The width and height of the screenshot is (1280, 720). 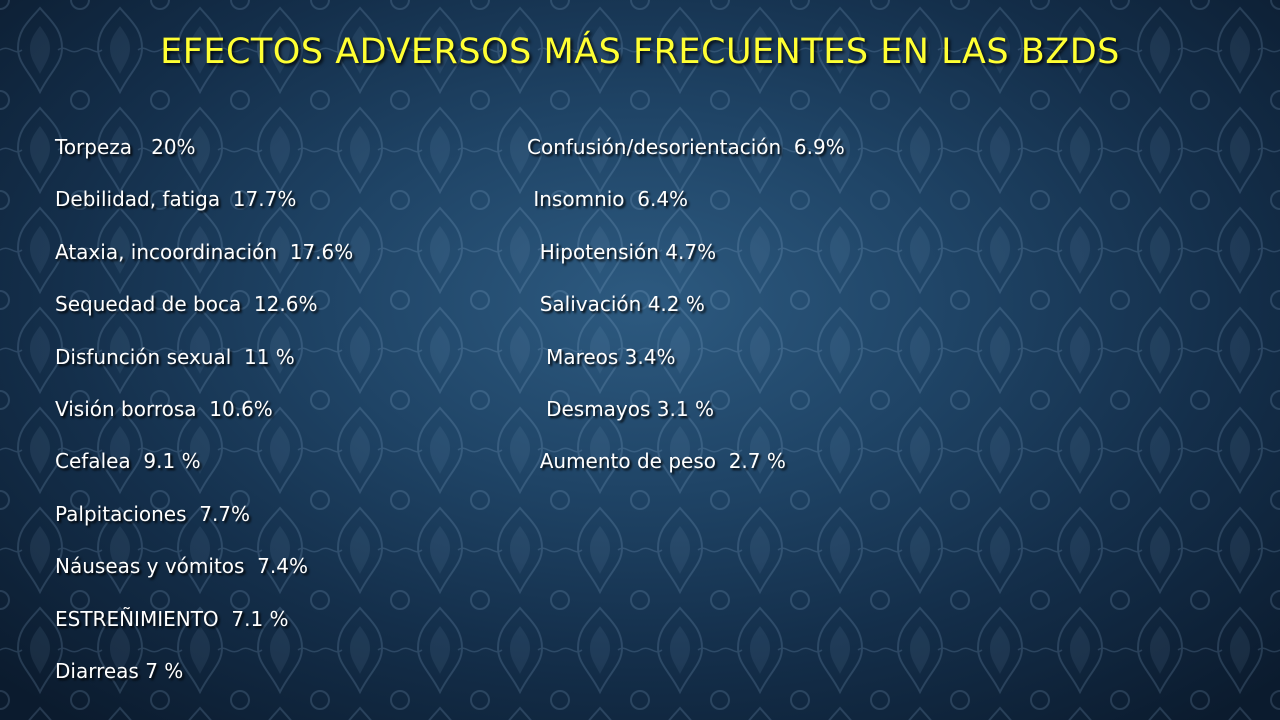 I want to click on list-item: Confusión/desorientación 6.9%, so click(x=686, y=147).